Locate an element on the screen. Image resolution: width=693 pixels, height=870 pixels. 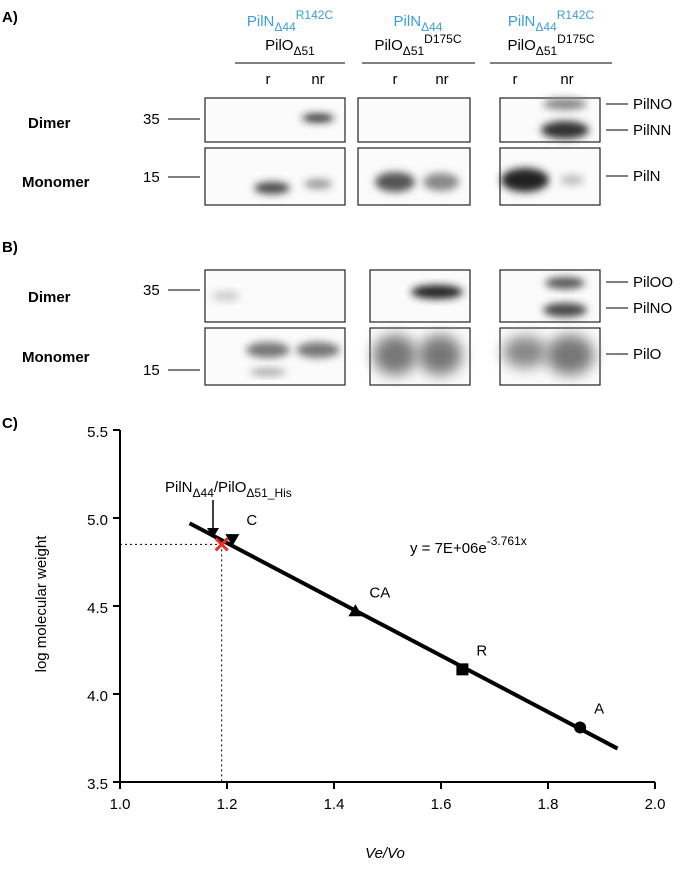
y-tick-label: 5.5 is located at coordinates (97, 432).